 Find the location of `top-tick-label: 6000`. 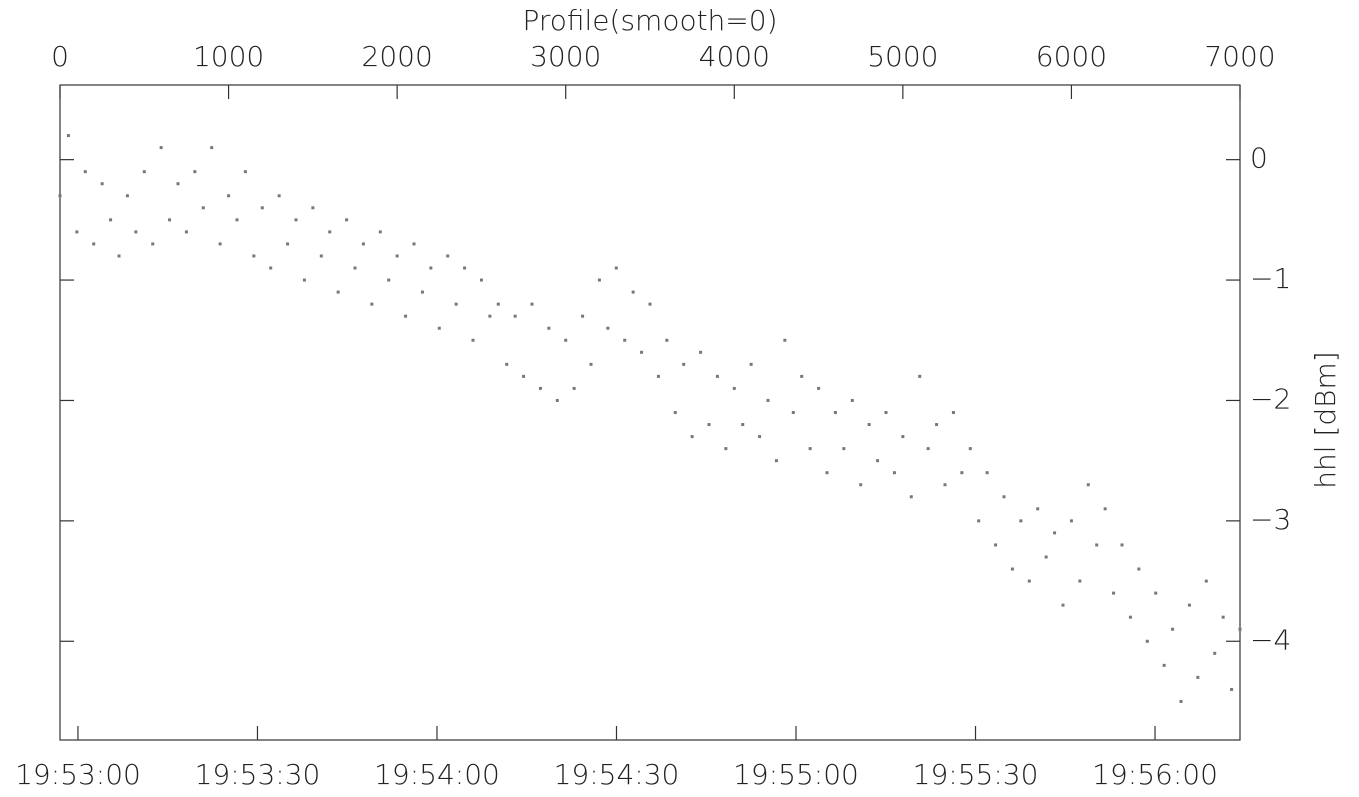

top-tick-label: 6000 is located at coordinates (1071, 56).